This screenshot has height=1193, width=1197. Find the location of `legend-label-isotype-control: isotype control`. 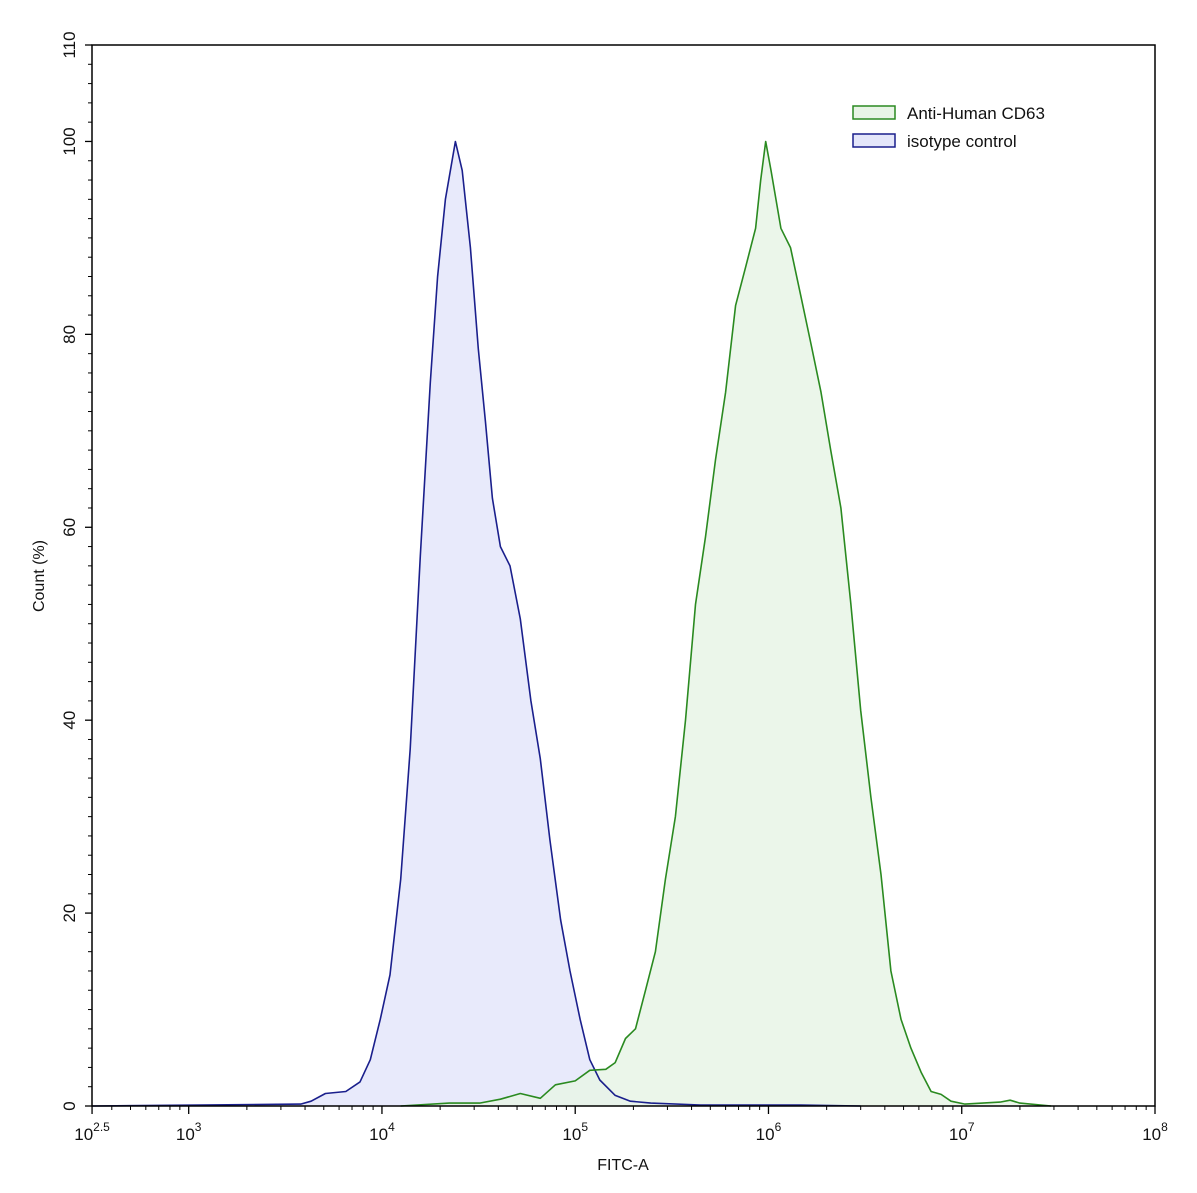

legend-label-isotype-control: isotype control is located at coordinates (962, 141).